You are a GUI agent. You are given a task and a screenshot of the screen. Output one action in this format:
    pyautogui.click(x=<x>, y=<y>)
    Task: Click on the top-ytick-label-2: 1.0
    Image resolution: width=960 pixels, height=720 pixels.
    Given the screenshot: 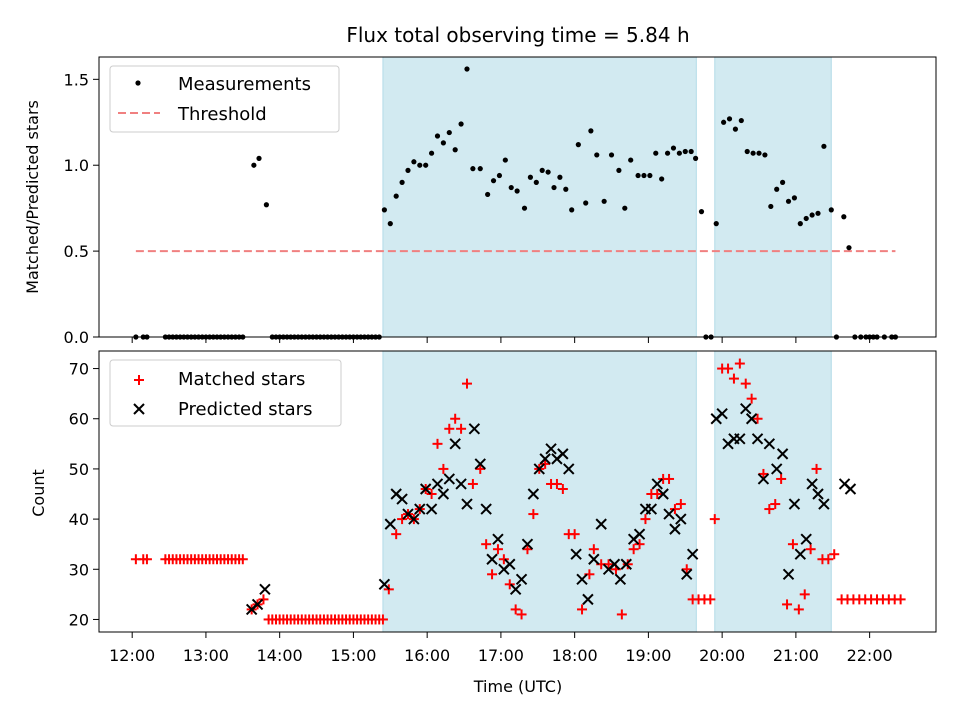 What is the action you would take?
    pyautogui.click(x=76, y=165)
    